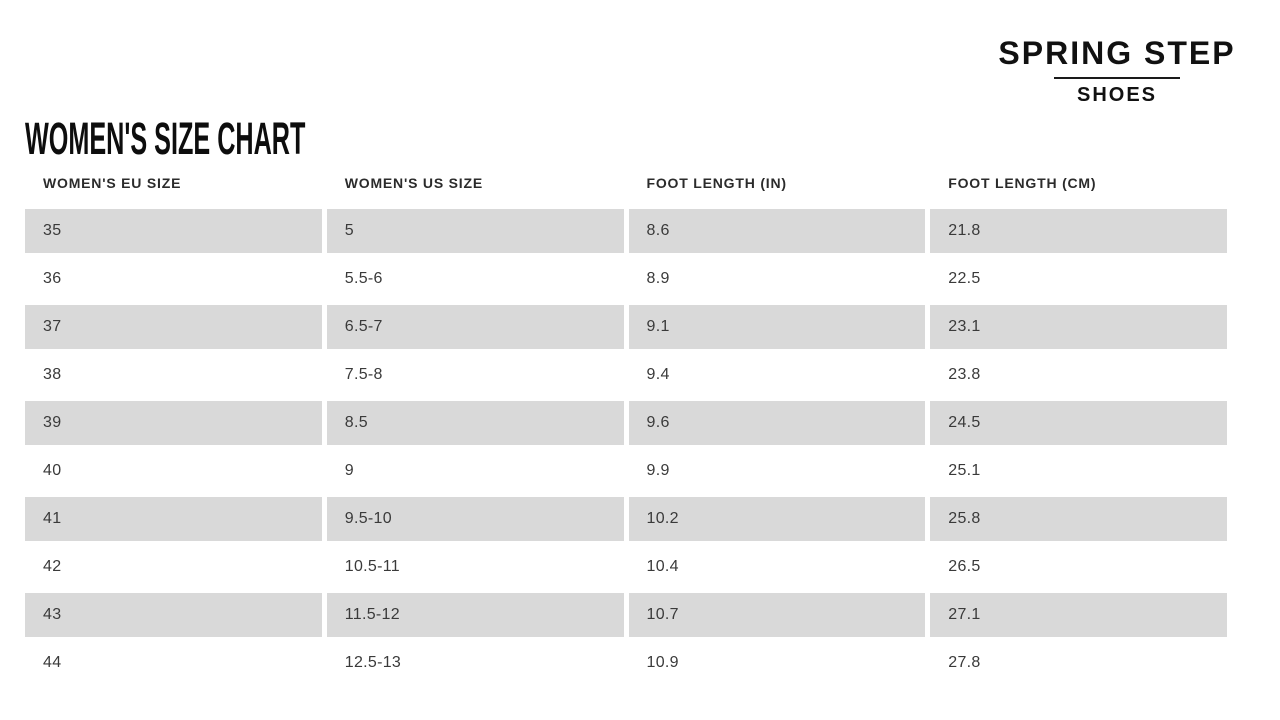 The width and height of the screenshot is (1280, 720). What do you see at coordinates (52, 374) in the screenshot?
I see `table-cell: 38` at bounding box center [52, 374].